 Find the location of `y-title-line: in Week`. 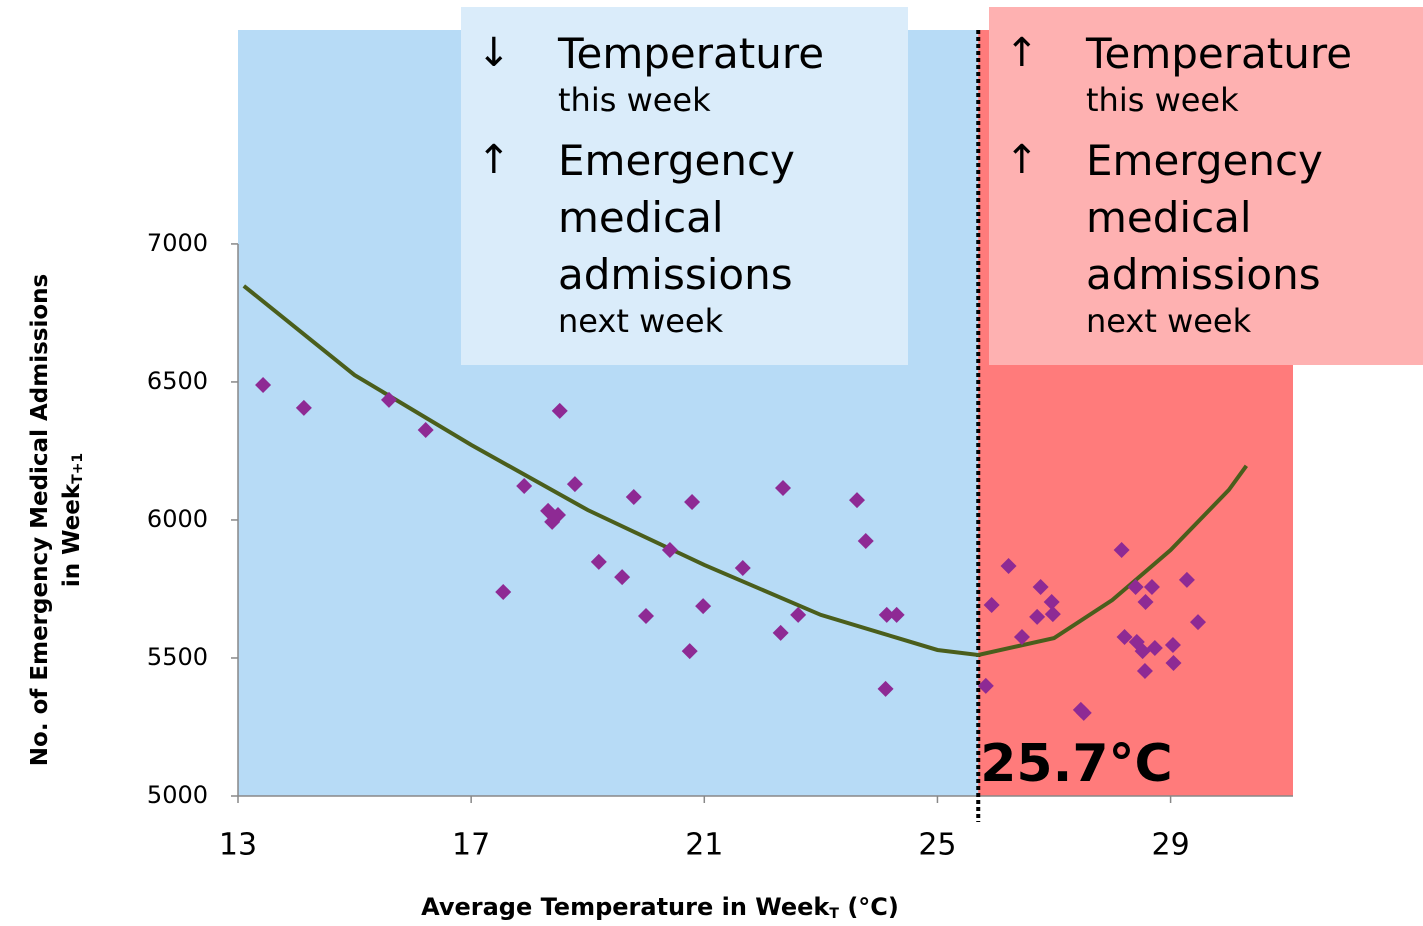

y-title-line: in Week is located at coordinates (72, 535).